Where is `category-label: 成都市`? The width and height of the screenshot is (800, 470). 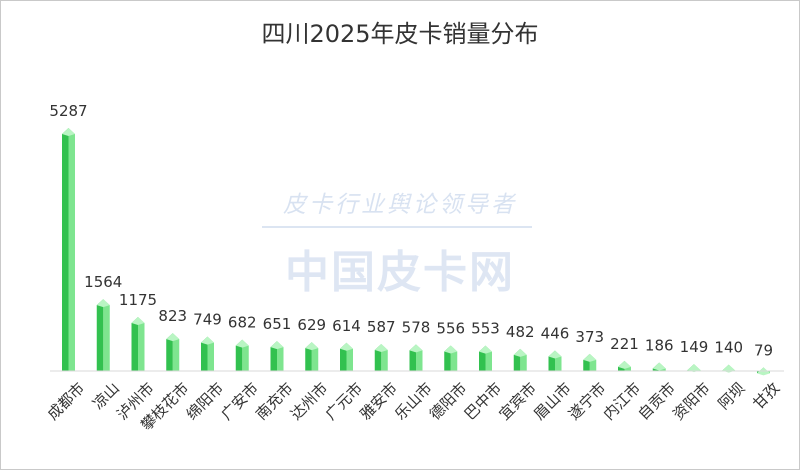 category-label: 成都市 is located at coordinates (66, 401).